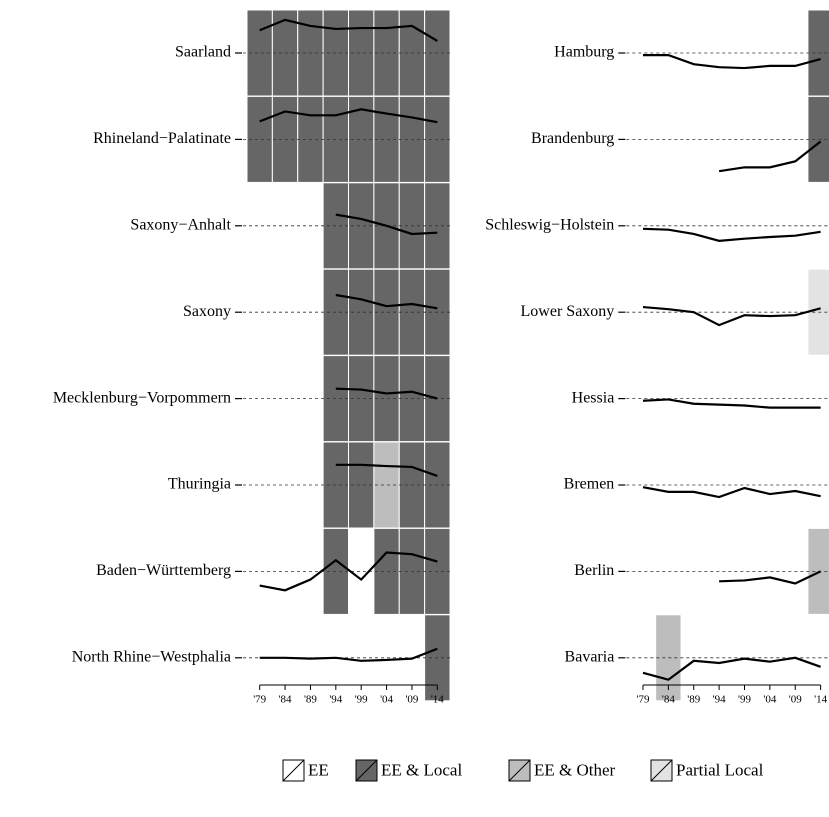 The width and height of the screenshot is (829, 817). What do you see at coordinates (180, 224) in the screenshot?
I see `y-tick-label: Saxony−Anhalt` at bounding box center [180, 224].